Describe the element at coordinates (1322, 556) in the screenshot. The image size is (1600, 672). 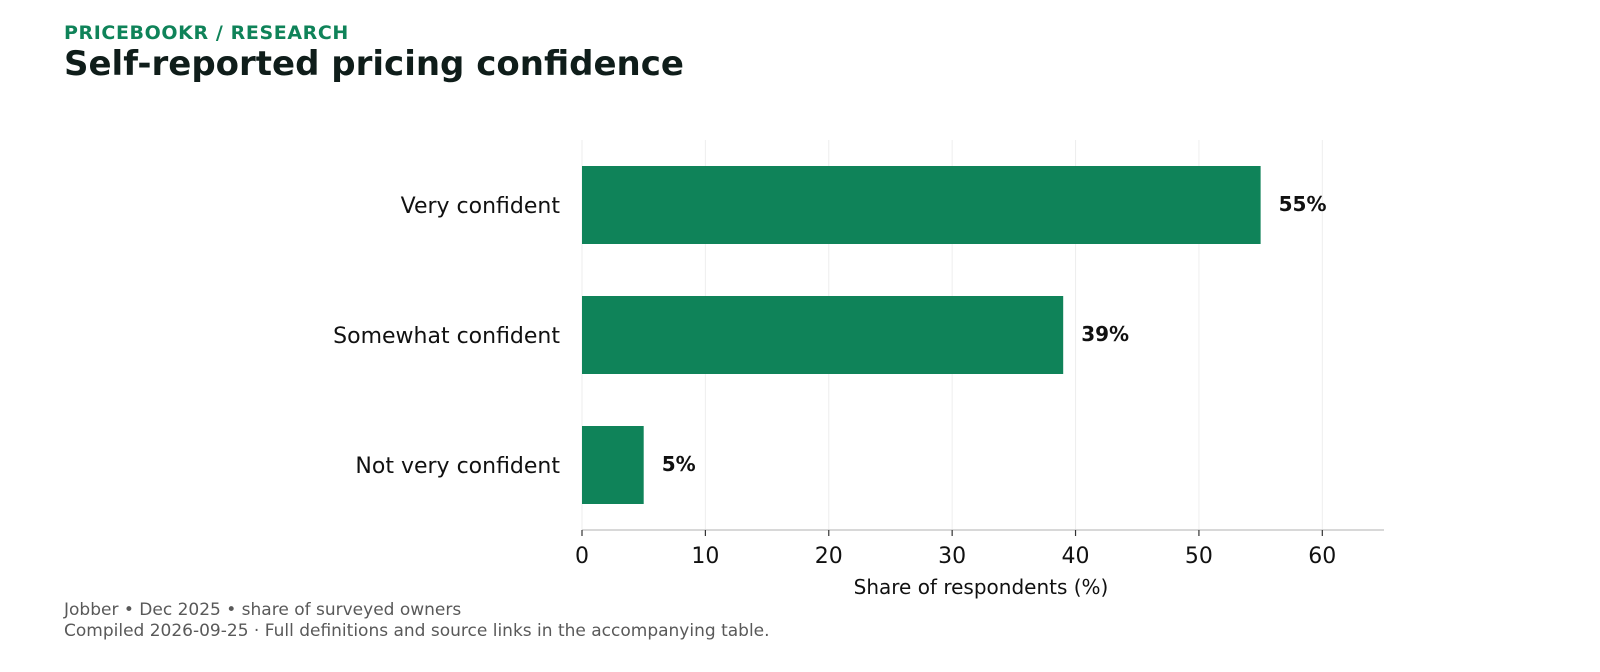
I see `x-tick-label: 60` at that location.